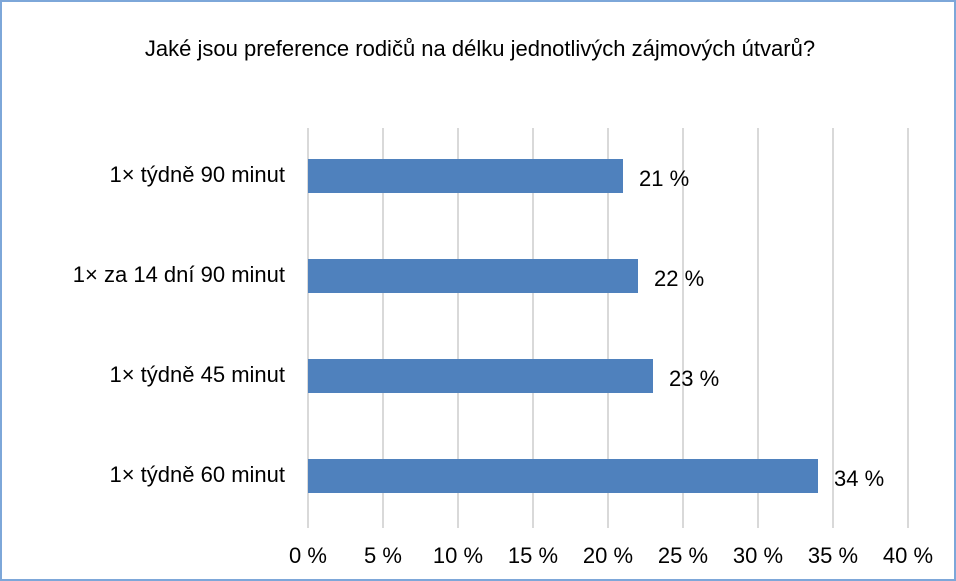  I want to click on value-label: 22 %, so click(679, 278).